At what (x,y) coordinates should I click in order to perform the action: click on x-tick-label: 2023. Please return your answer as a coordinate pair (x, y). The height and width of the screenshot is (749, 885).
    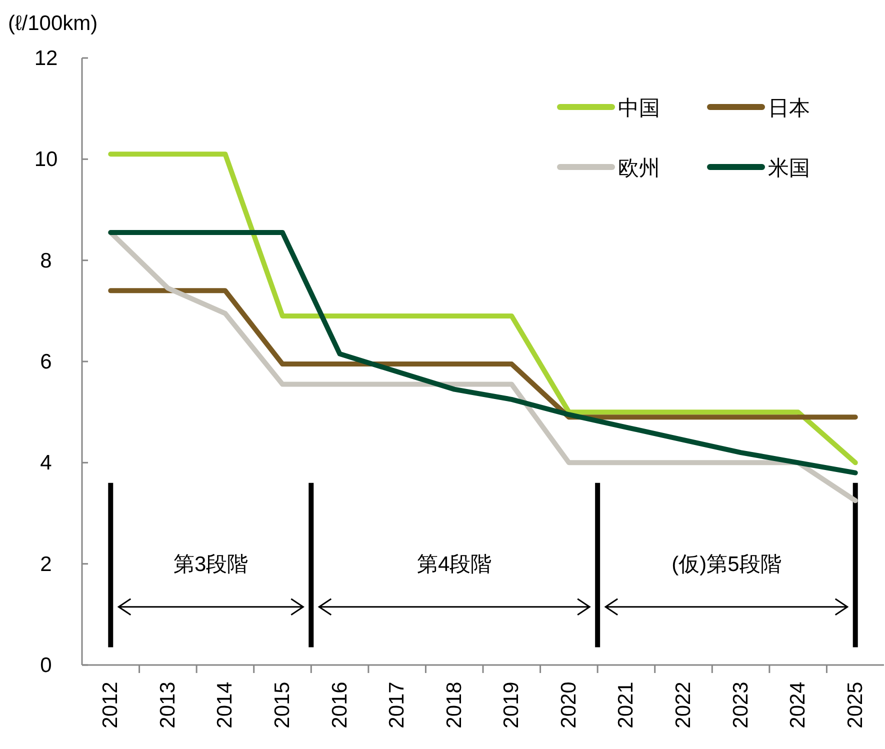
    Looking at the image, I should click on (740, 705).